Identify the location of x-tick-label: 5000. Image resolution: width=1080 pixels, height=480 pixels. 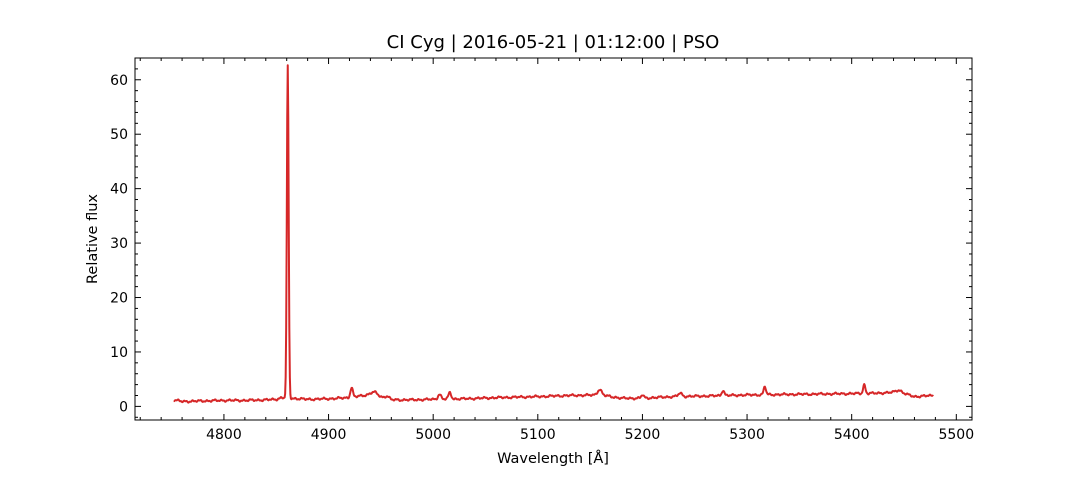
(433, 435).